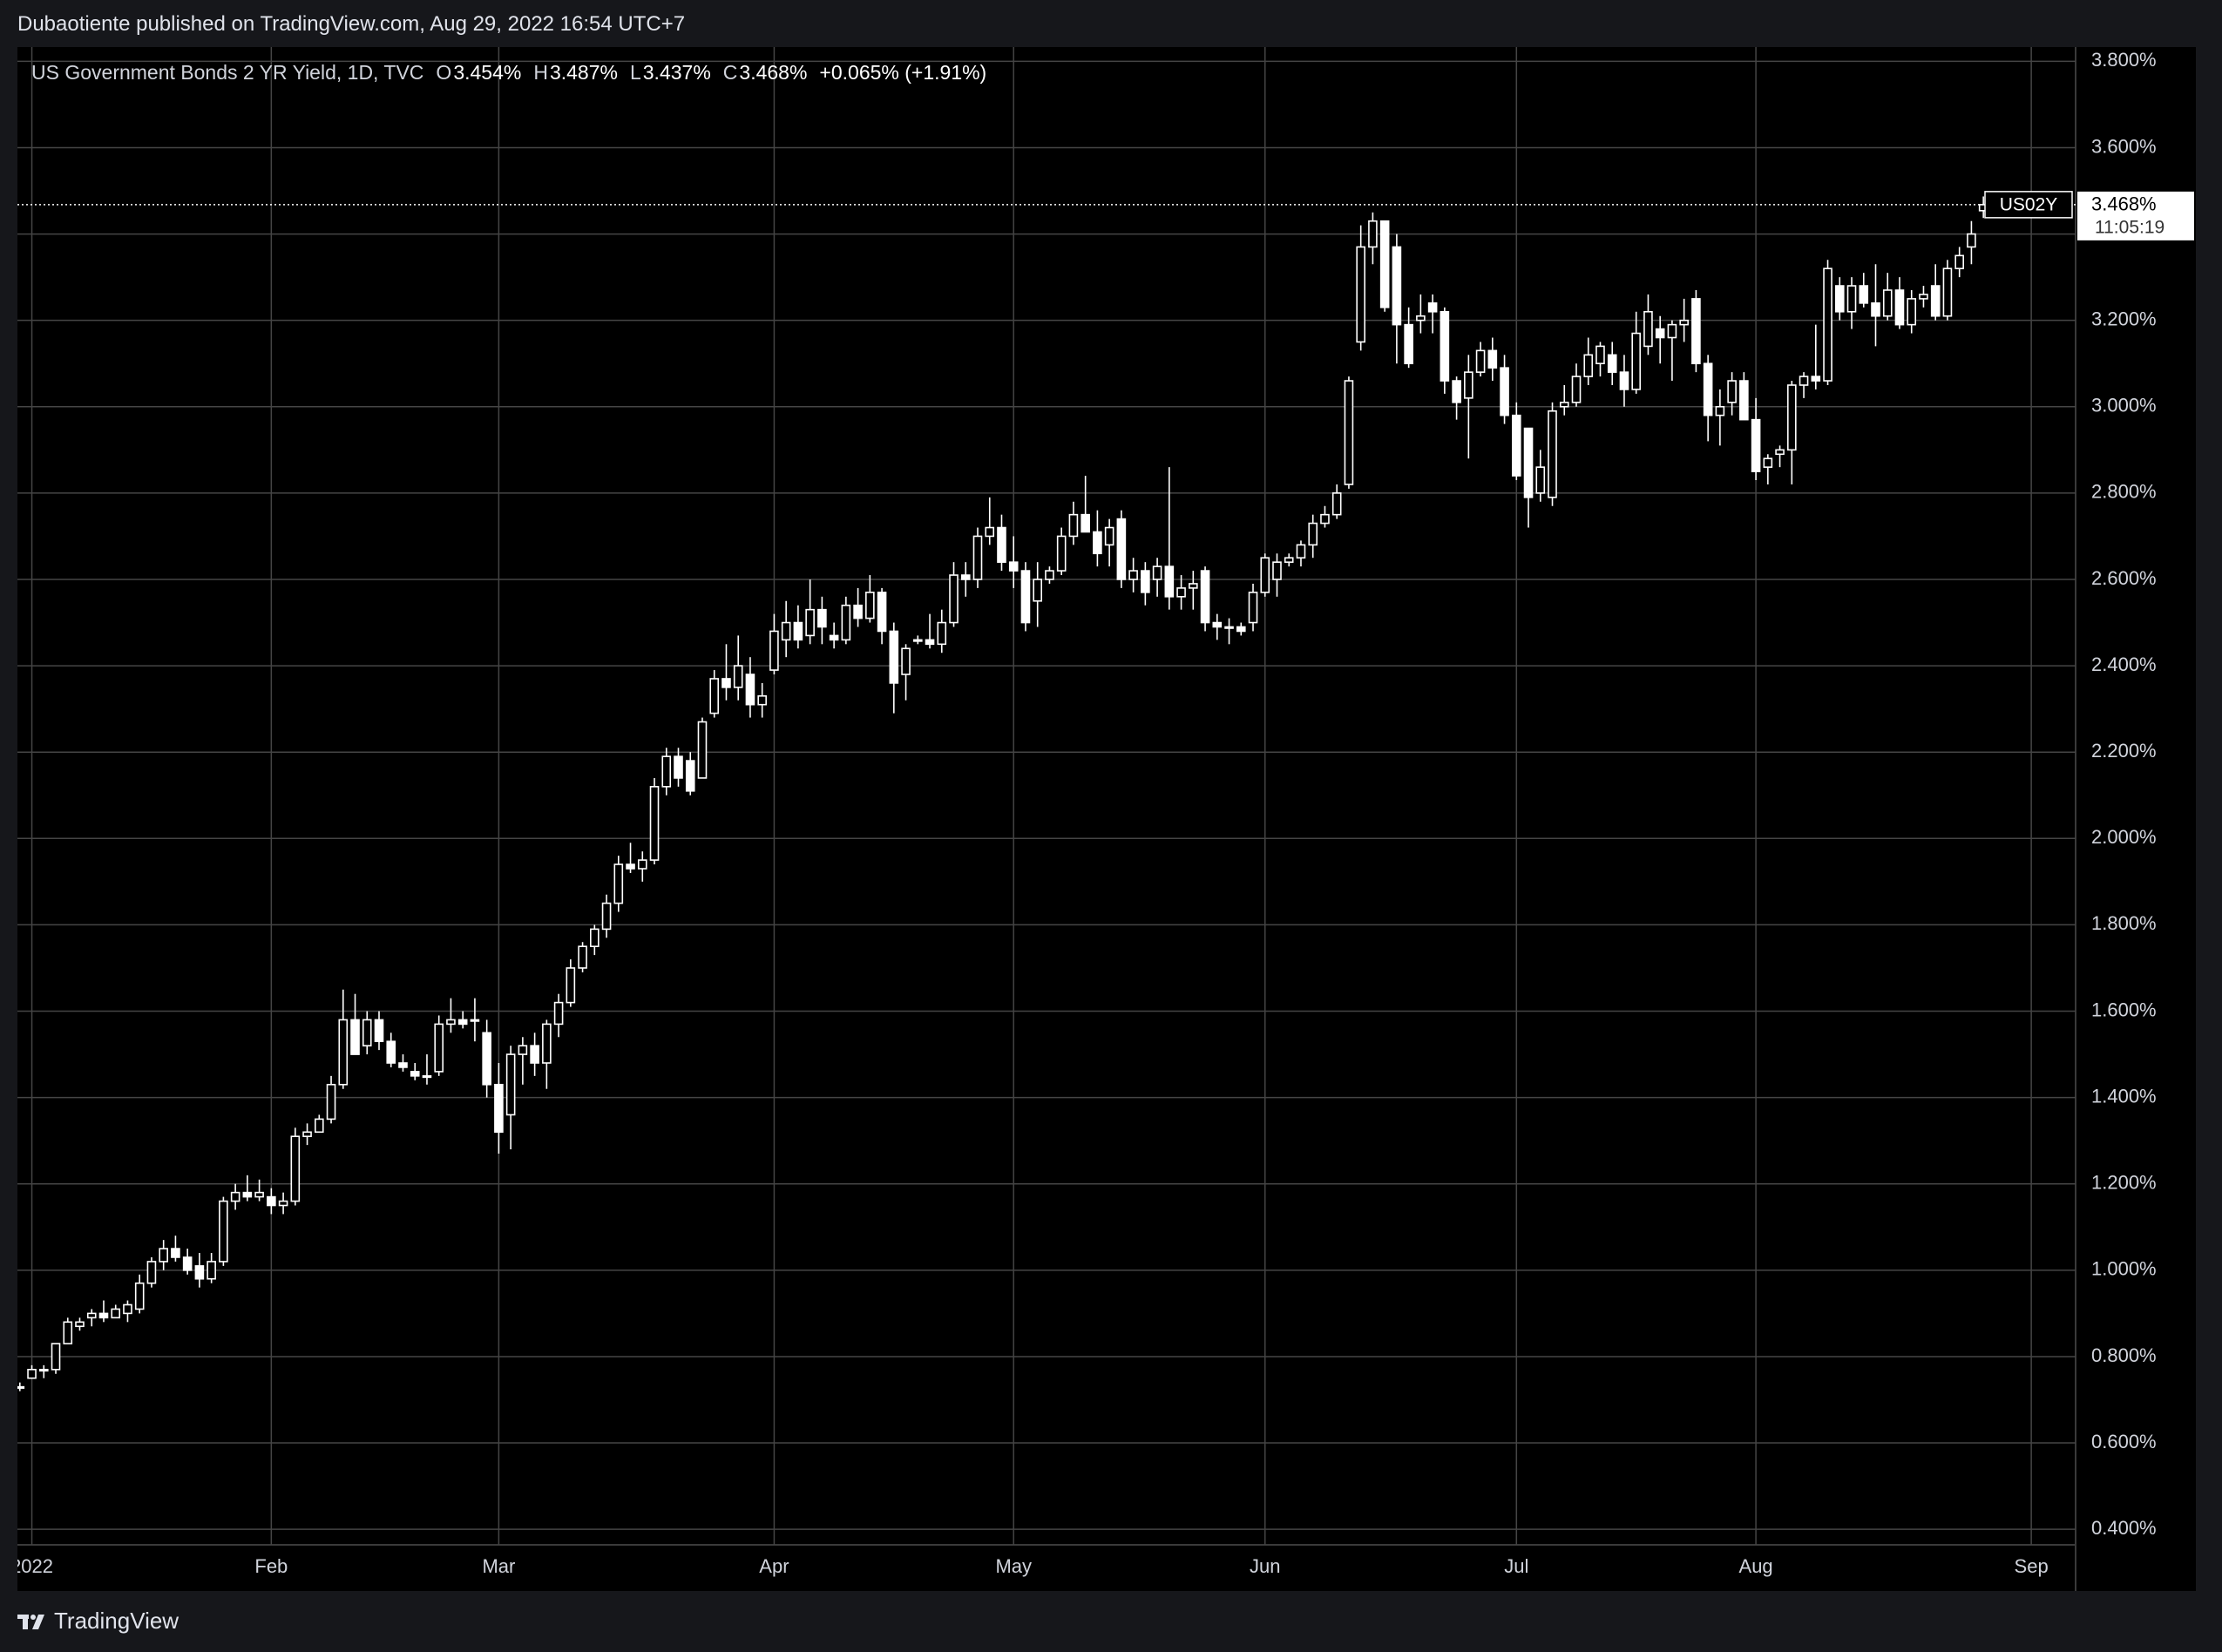 This screenshot has width=2222, height=1652. Describe the element at coordinates (903, 72) in the screenshot. I see `change-value: +0.065% (+1.91%)` at that location.